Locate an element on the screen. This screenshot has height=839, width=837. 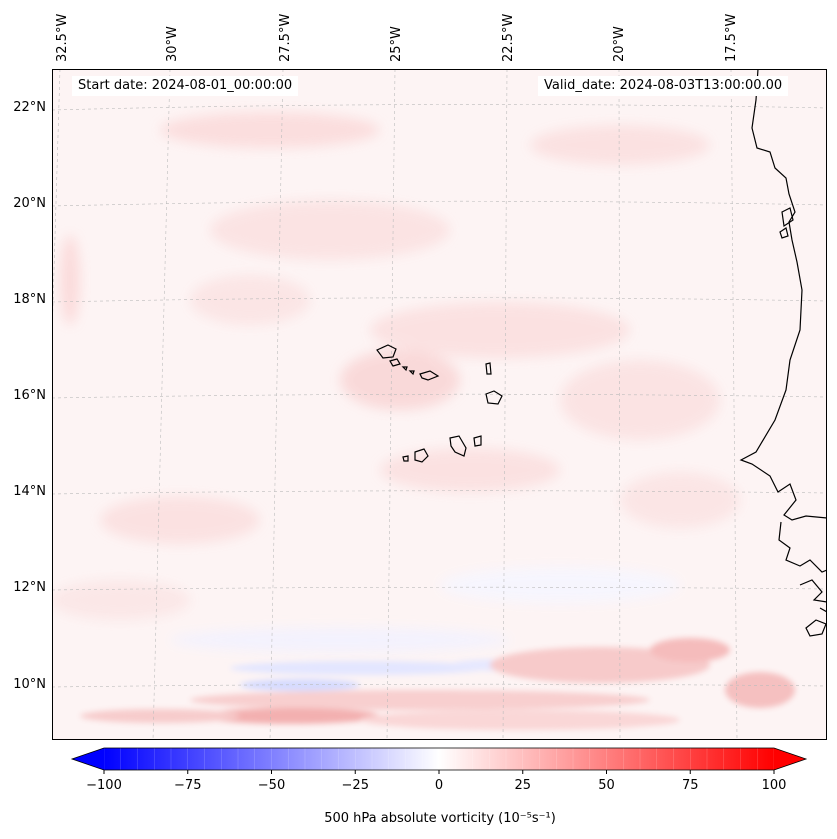
latitude-labels: 22°N 20°N 18°N 16°N 14°N 12°N 10°N is located at coordinates (29, 396).